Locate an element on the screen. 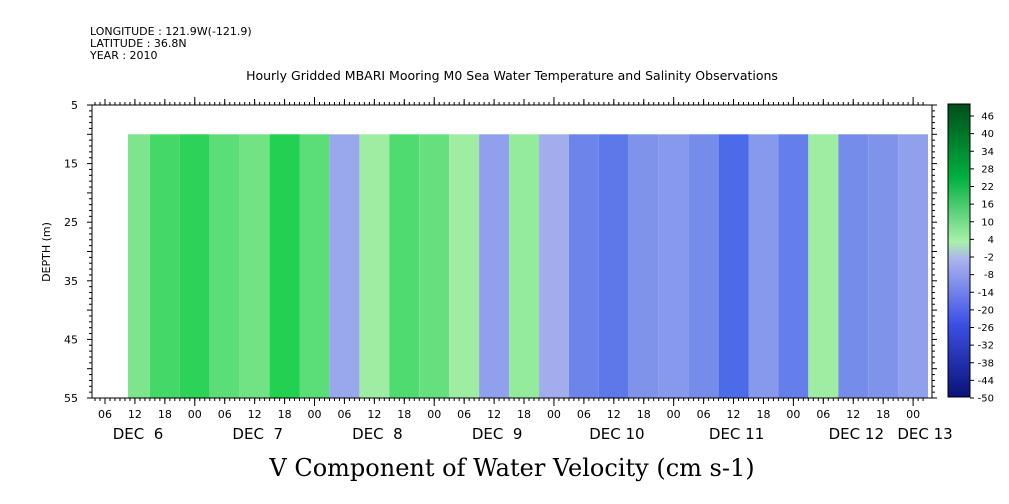  y-tick-label: 15 is located at coordinates (71, 164).